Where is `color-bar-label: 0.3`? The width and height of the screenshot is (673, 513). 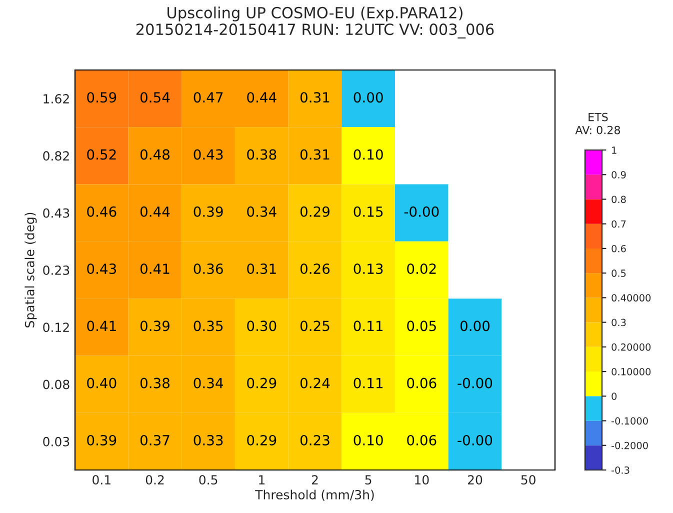 color-bar-label: 0.3 is located at coordinates (619, 322).